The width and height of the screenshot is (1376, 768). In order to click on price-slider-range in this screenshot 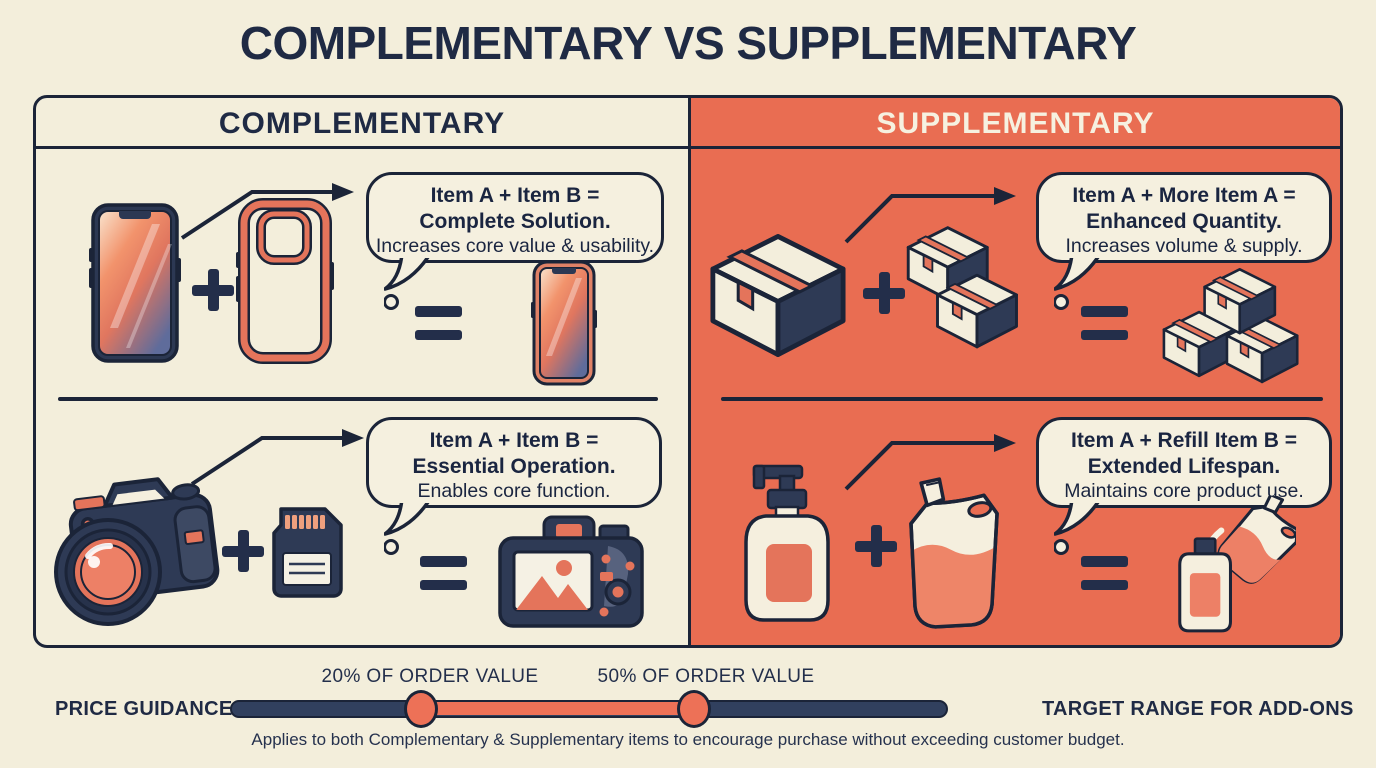, I will do `click(557, 708)`.